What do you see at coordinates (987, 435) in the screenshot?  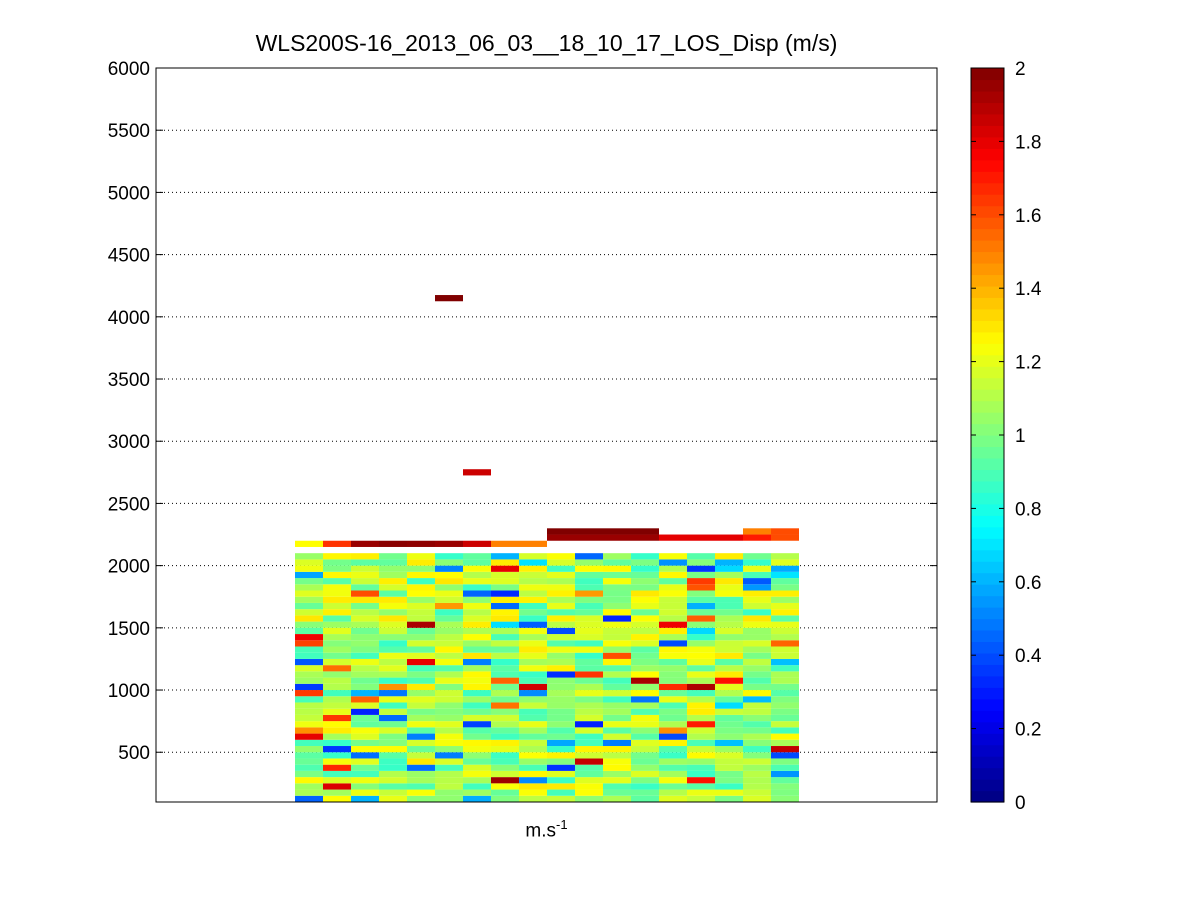 I see `colorbar-gradient` at bounding box center [987, 435].